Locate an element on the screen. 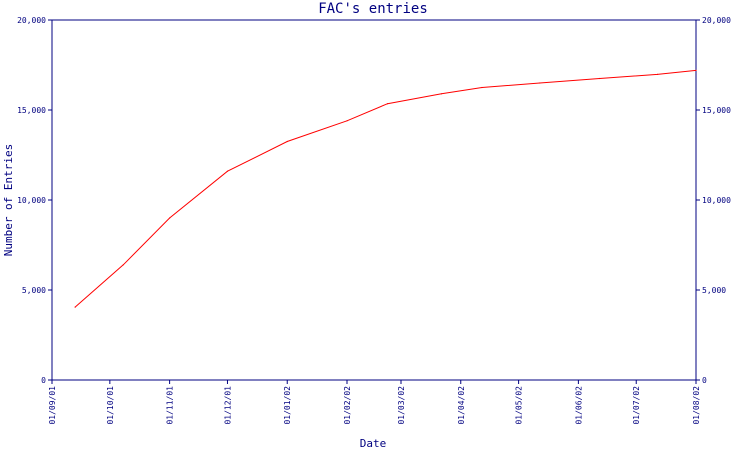 The width and height of the screenshot is (750, 450). x-tick-label: 01/06/02 is located at coordinates (578, 405).